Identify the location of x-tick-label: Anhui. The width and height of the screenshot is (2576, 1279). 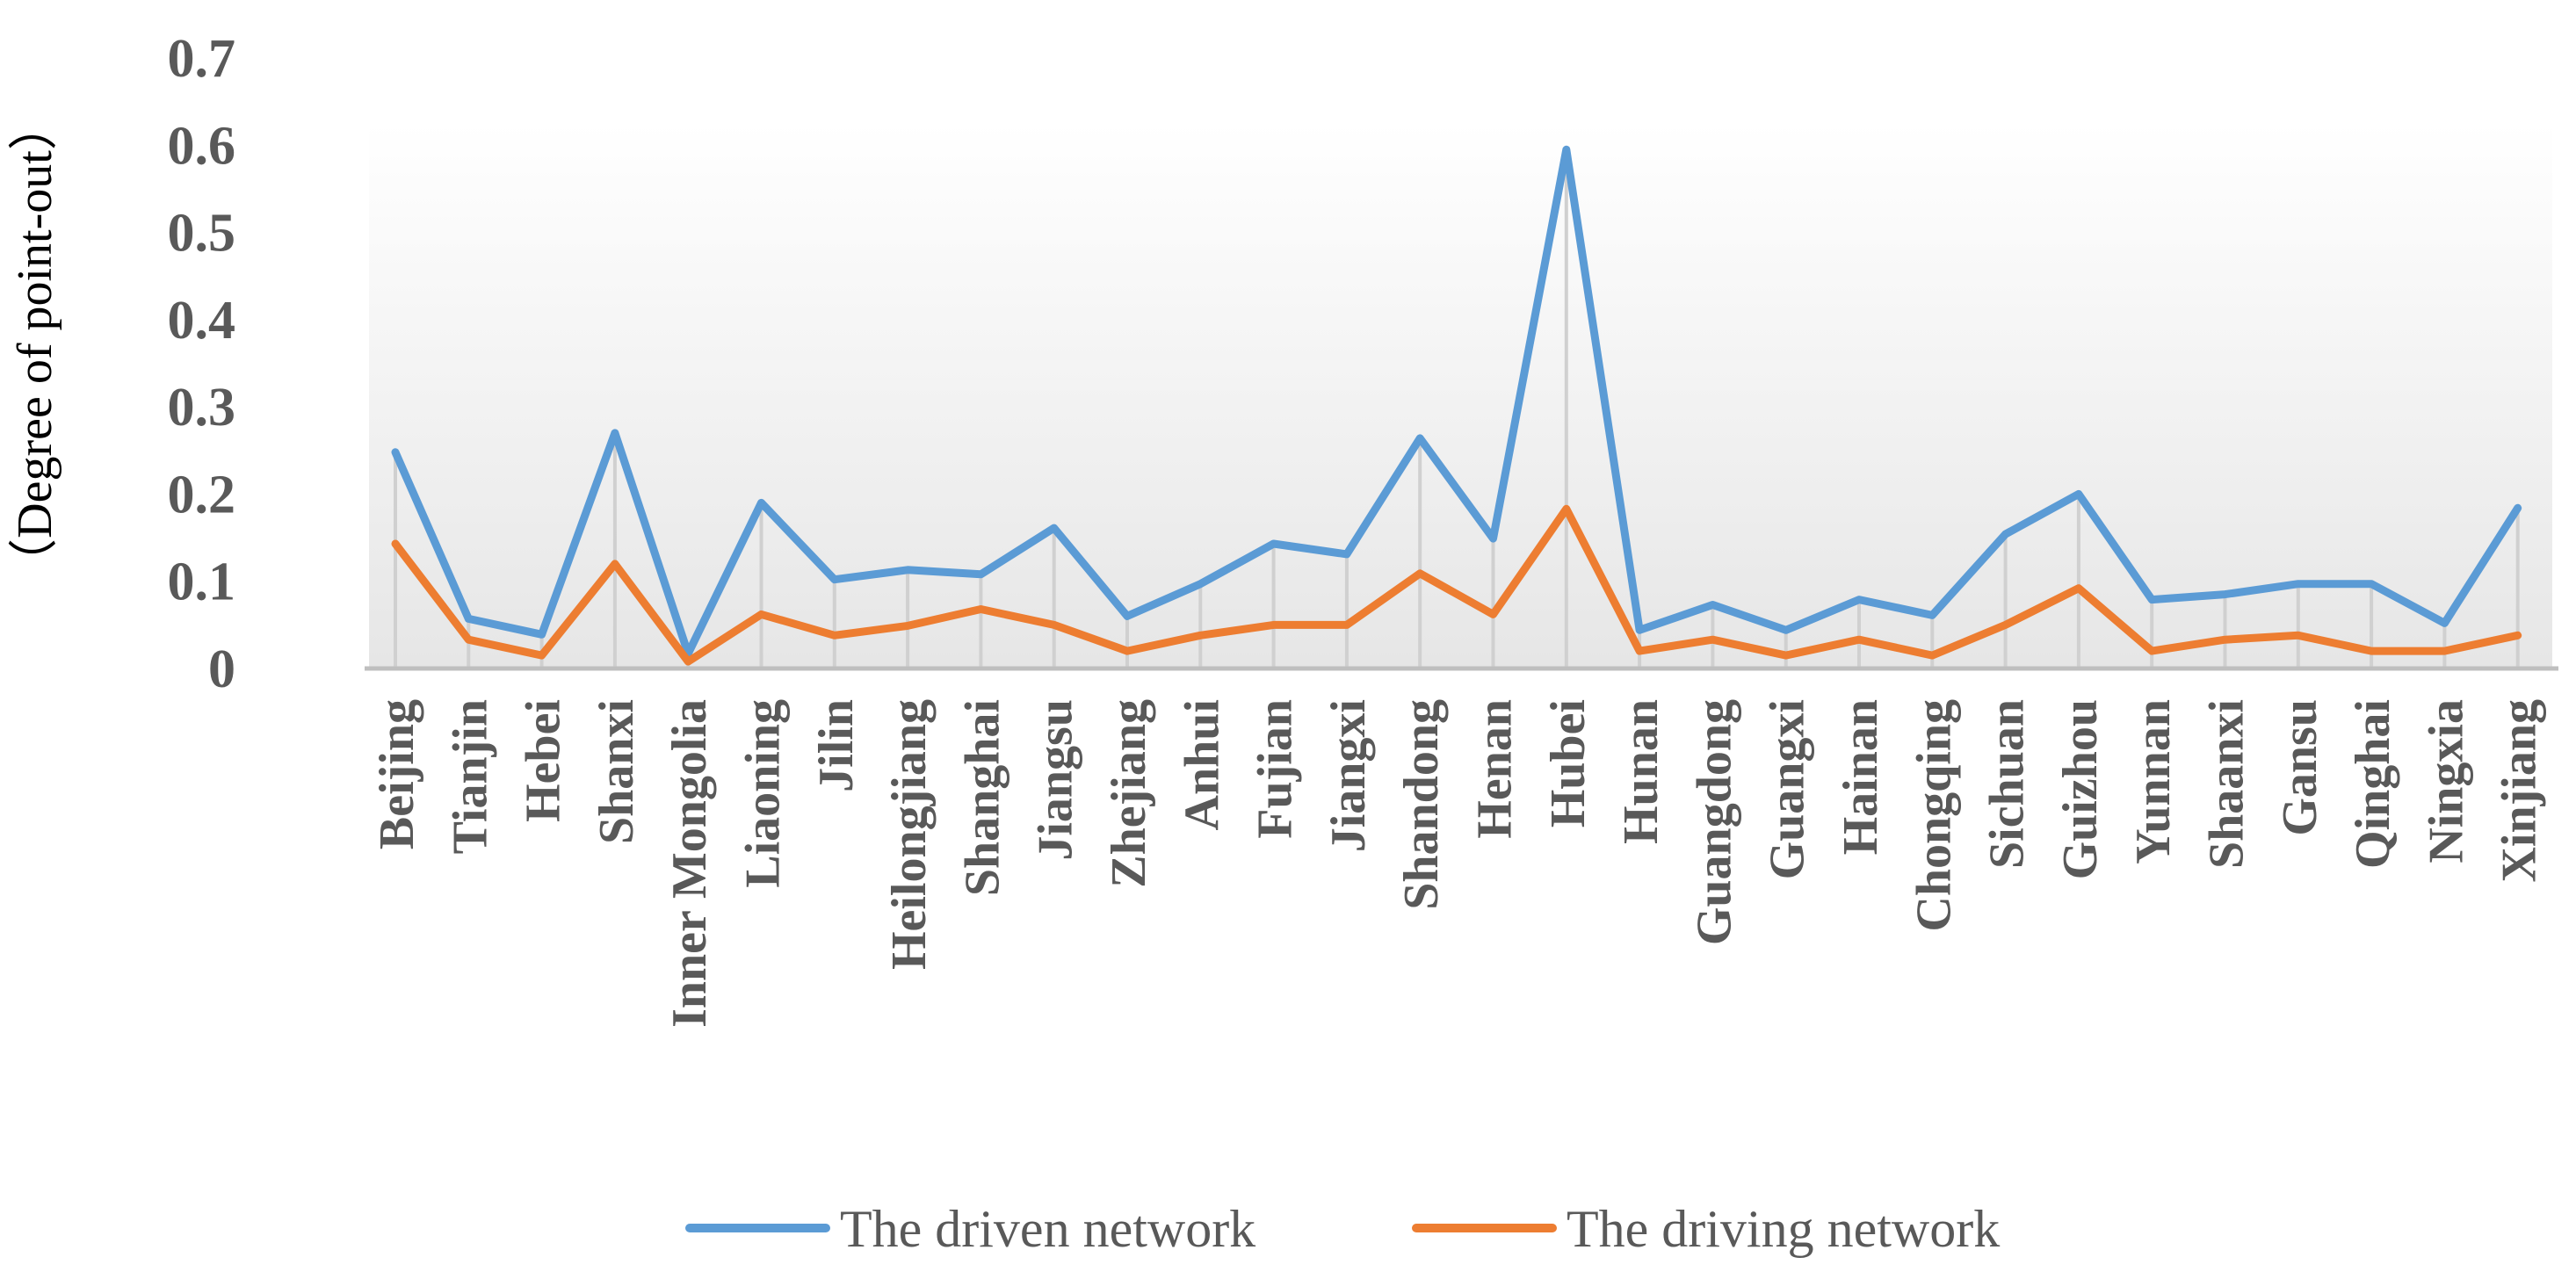
(1202, 764).